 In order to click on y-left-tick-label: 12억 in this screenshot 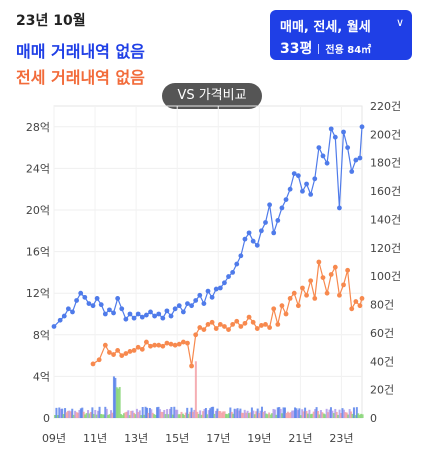, I will do `click(38, 293)`.